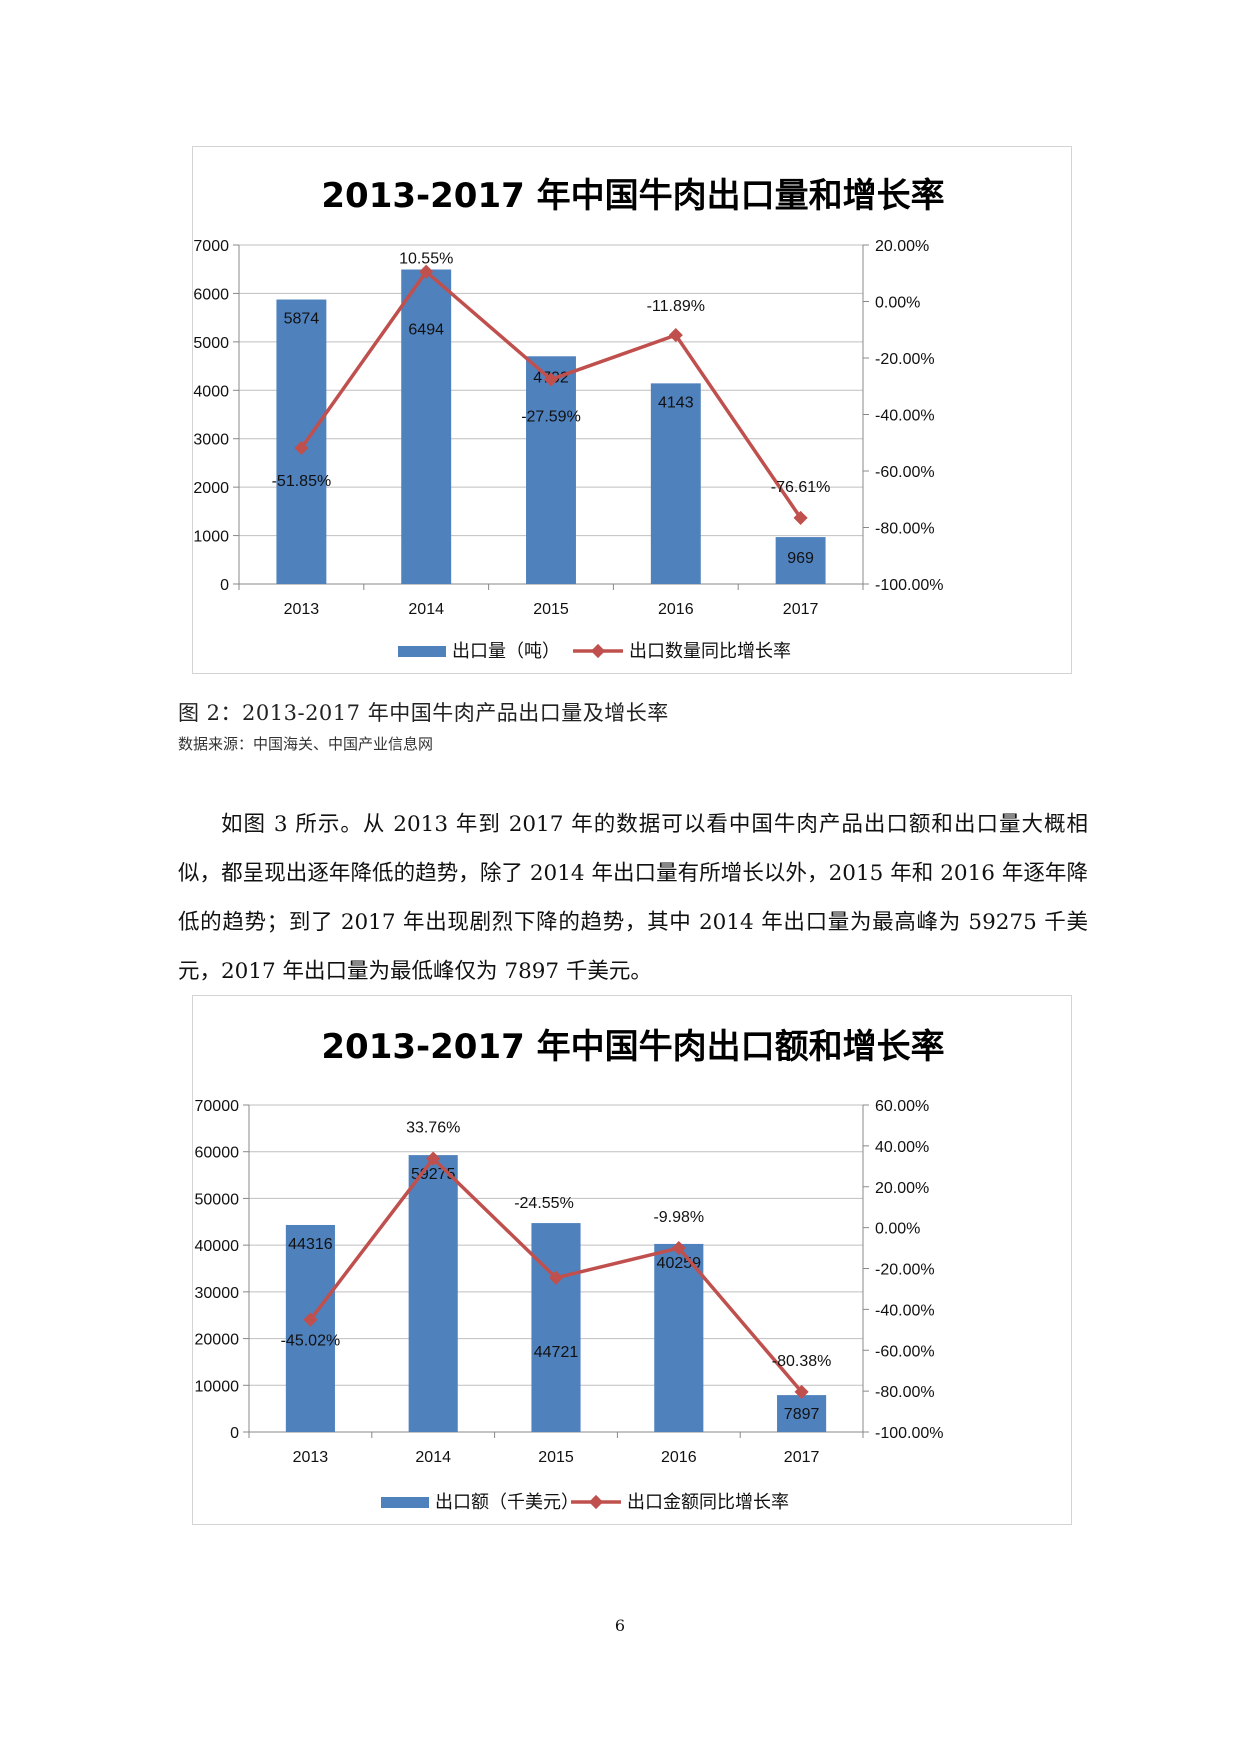 This screenshot has width=1240, height=1754. I want to click on left-axis-tick-label: 7000, so click(211, 246).